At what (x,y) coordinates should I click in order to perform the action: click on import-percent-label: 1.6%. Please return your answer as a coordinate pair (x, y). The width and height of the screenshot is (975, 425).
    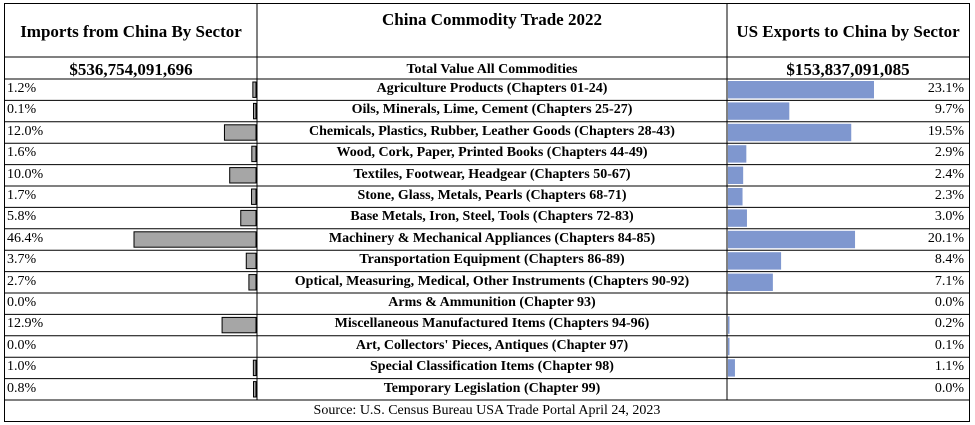
    Looking at the image, I should click on (22, 153).